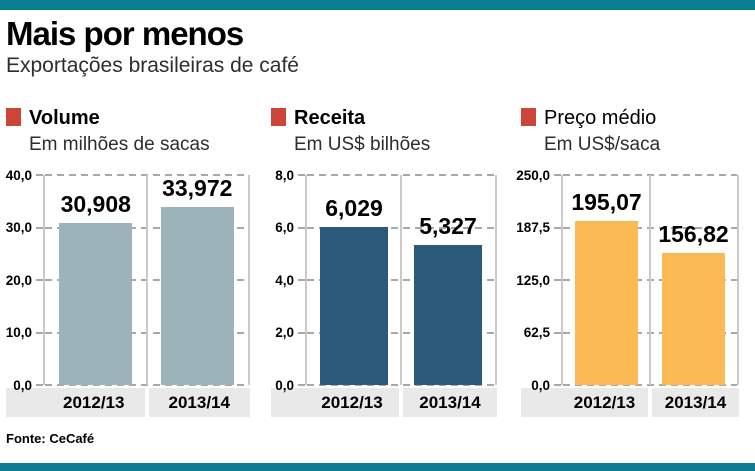 Image resolution: width=755 pixels, height=471 pixels. Describe the element at coordinates (18, 332) in the screenshot. I see `y-tick-label: 10,0` at that location.